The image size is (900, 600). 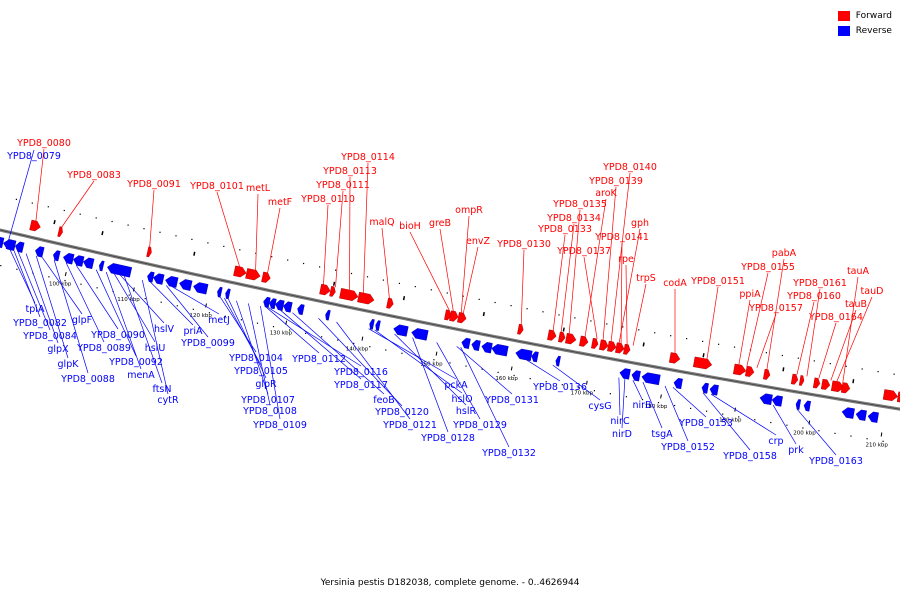 What do you see at coordinates (466, 411) in the screenshot?
I see `gene-label-hslr: hslR` at bounding box center [466, 411].